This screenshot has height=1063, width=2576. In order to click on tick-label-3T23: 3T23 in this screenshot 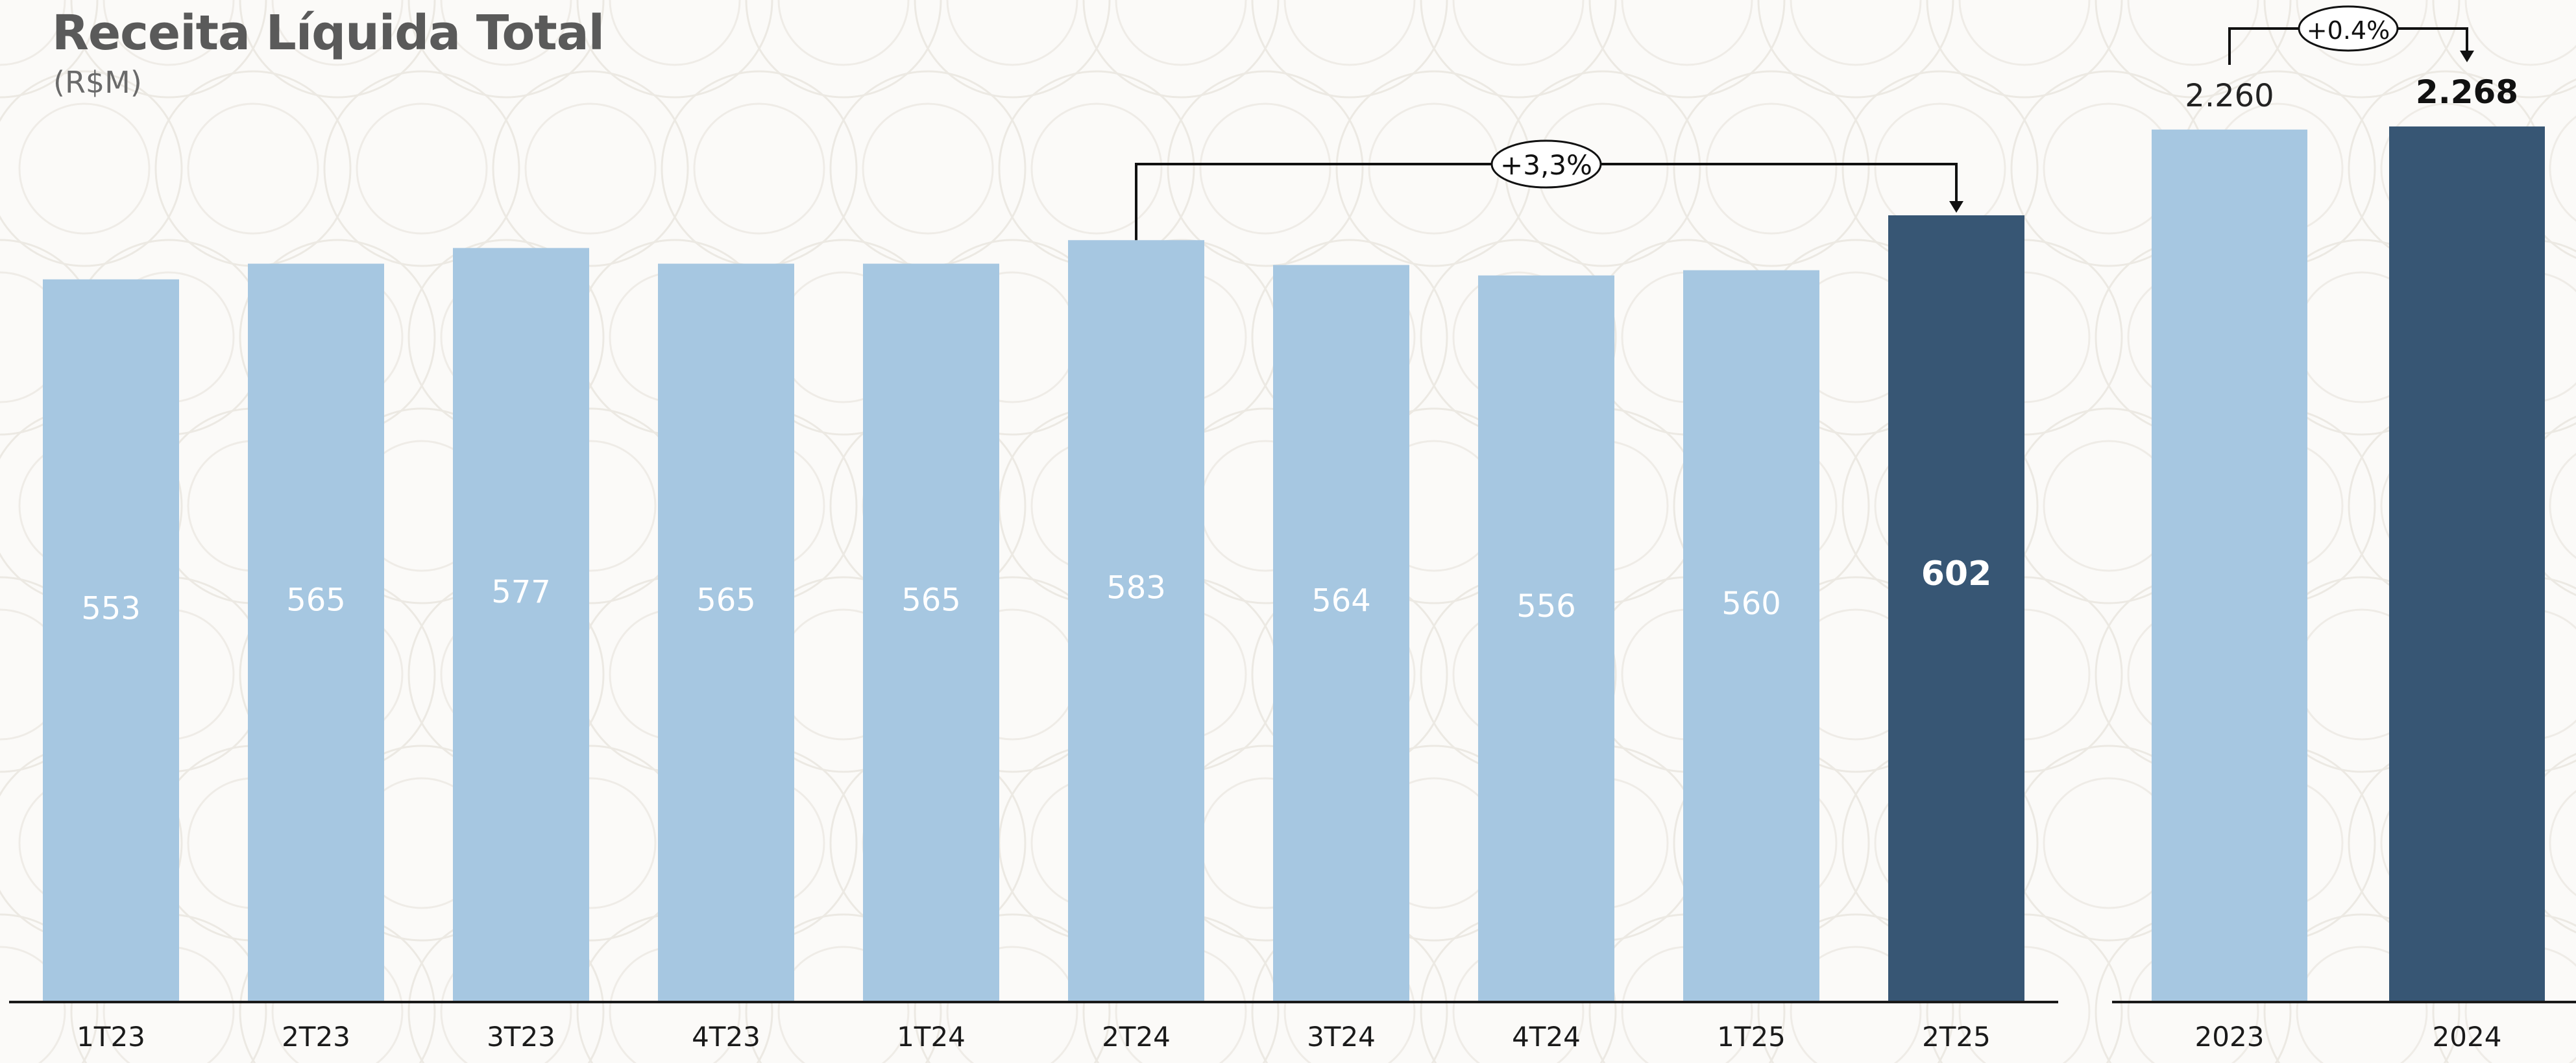, I will do `click(521, 1037)`.